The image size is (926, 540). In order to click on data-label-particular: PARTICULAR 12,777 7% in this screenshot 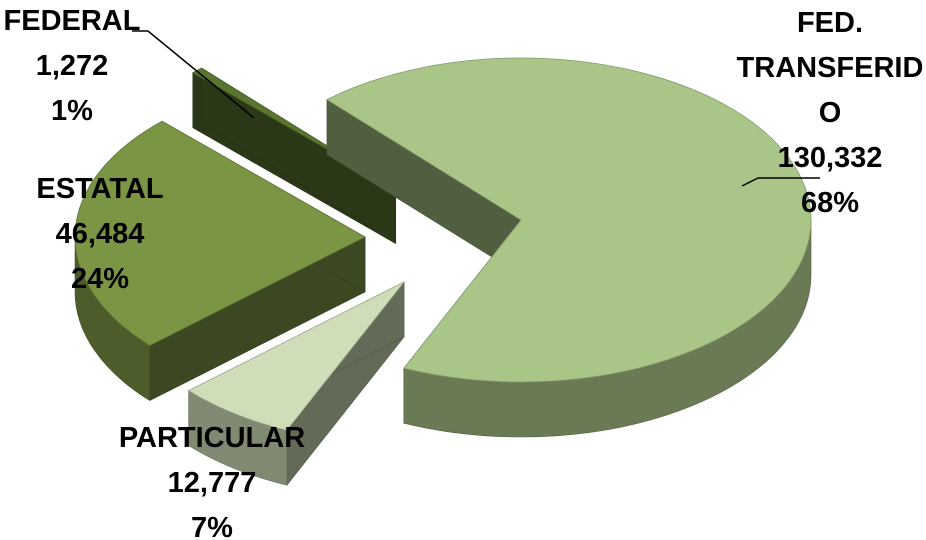, I will do `click(212, 481)`.